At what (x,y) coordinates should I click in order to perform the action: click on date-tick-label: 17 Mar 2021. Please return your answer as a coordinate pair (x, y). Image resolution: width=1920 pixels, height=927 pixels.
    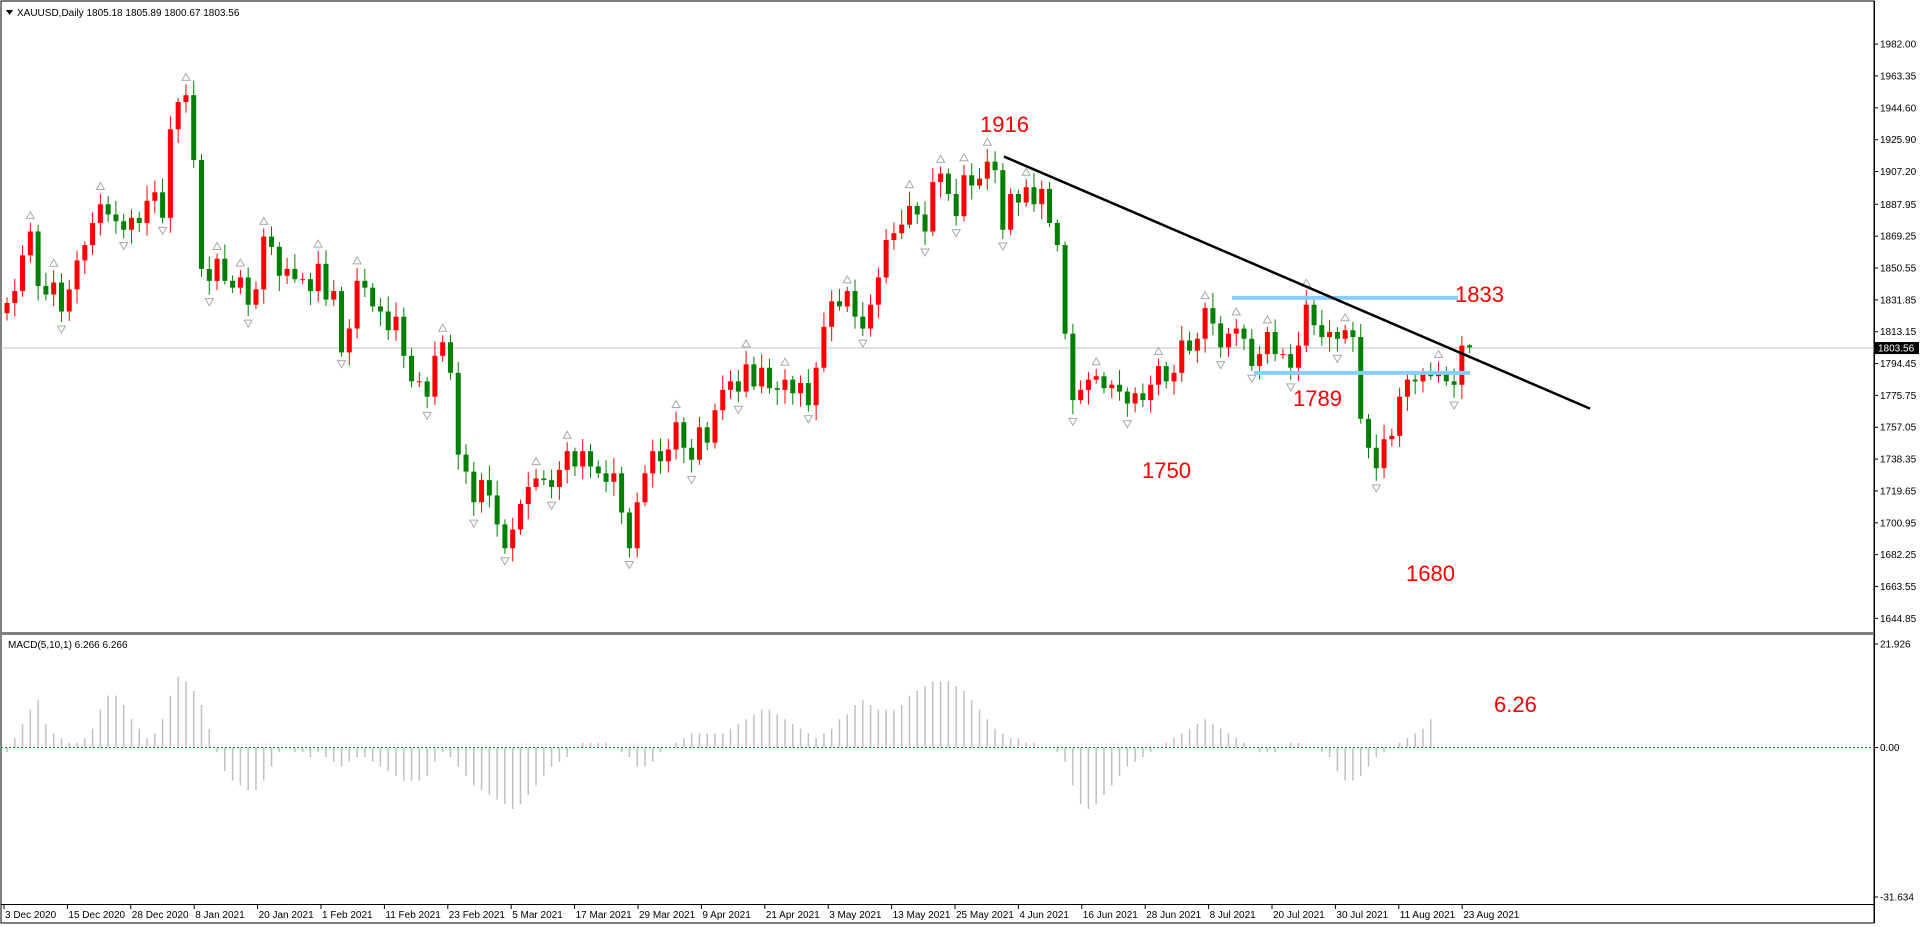
    Looking at the image, I should click on (604, 915).